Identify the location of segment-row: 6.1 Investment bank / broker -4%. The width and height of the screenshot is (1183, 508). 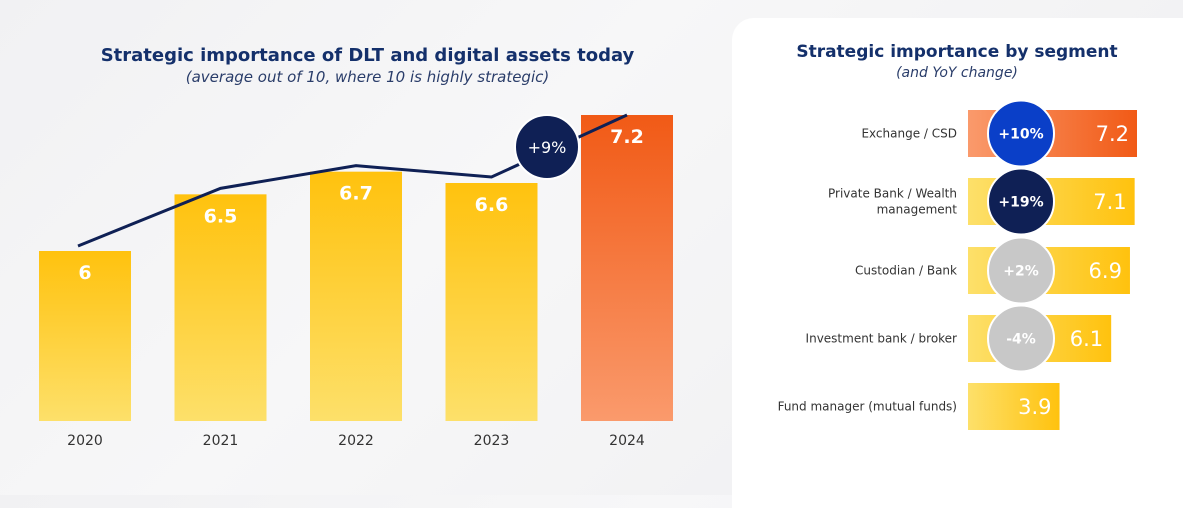
(959, 338).